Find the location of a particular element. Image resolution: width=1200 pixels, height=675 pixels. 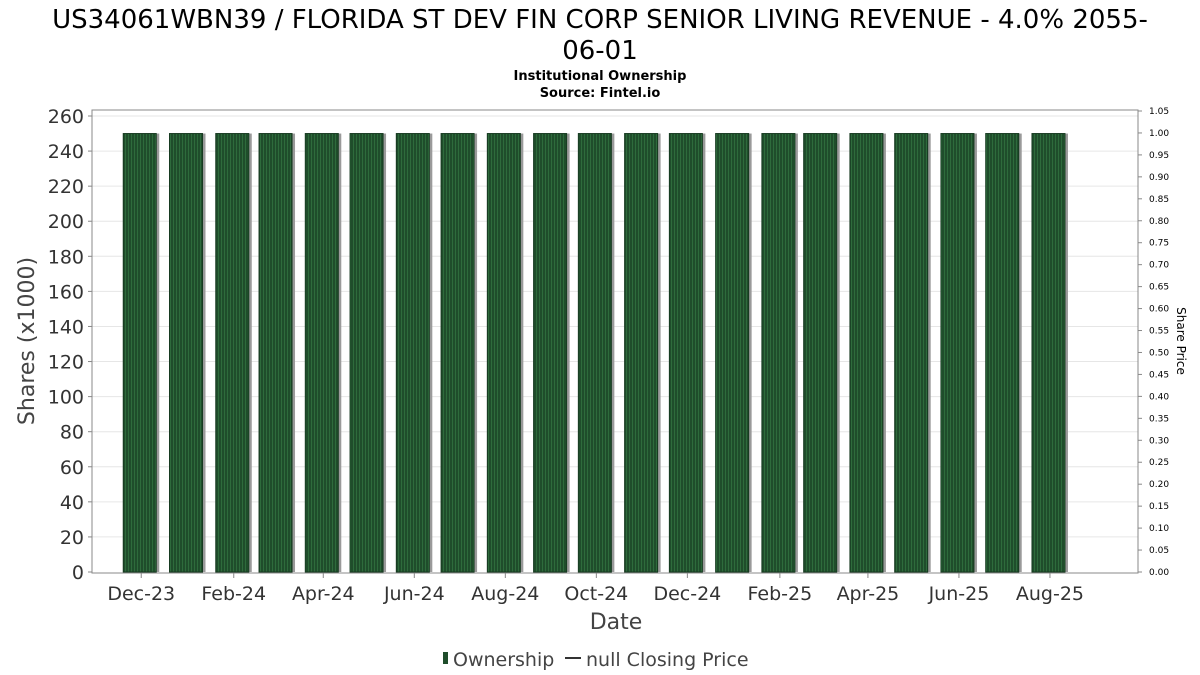

y2-tick-label: 0.45 is located at coordinates (1159, 375).